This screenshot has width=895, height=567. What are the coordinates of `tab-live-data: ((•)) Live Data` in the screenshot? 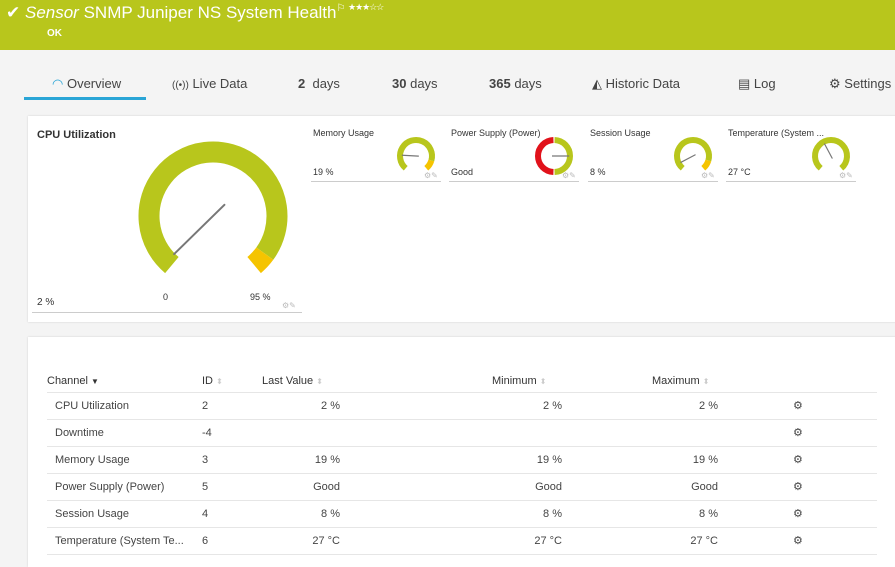 It's located at (210, 83).